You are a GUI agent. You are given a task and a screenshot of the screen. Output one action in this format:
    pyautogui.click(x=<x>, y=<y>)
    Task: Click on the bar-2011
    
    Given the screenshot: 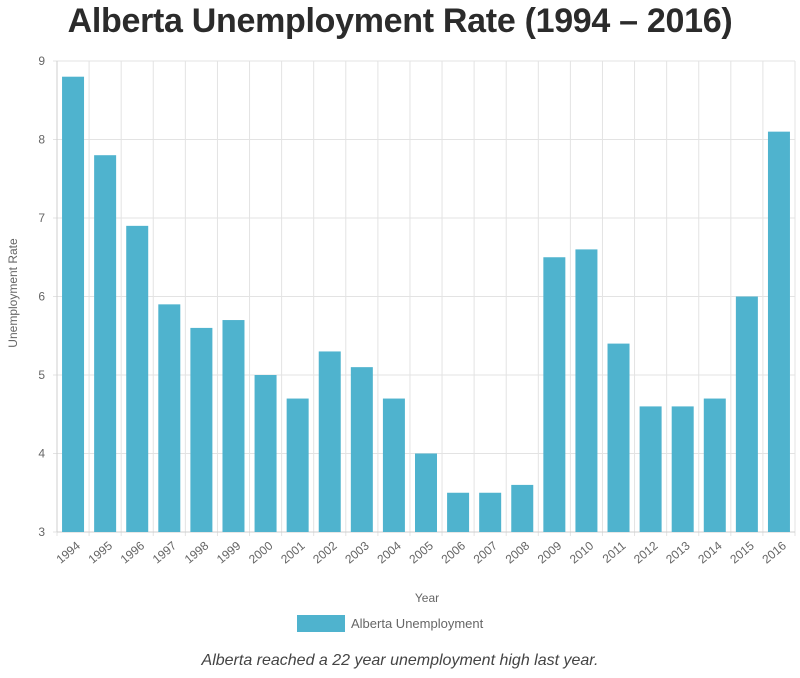 What is the action you would take?
    pyautogui.click(x=618, y=437)
    